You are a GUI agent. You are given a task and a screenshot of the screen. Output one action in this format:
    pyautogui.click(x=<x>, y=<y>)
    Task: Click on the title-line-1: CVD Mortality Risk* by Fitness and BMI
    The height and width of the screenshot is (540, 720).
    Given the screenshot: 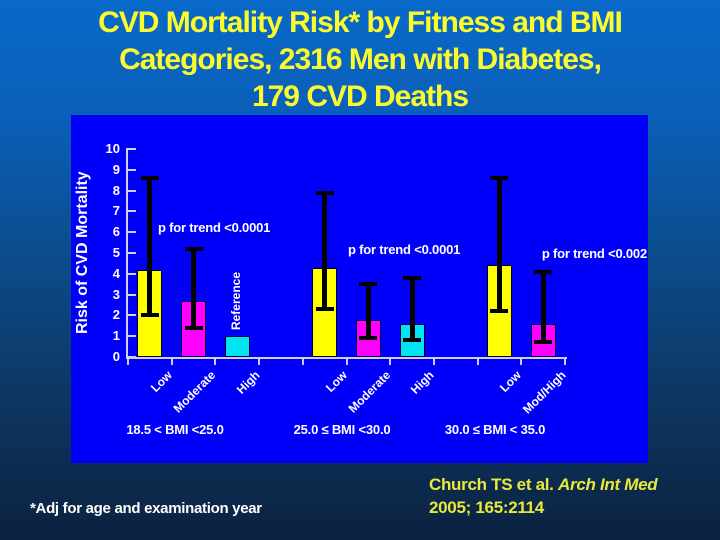 What is the action you would take?
    pyautogui.click(x=360, y=22)
    